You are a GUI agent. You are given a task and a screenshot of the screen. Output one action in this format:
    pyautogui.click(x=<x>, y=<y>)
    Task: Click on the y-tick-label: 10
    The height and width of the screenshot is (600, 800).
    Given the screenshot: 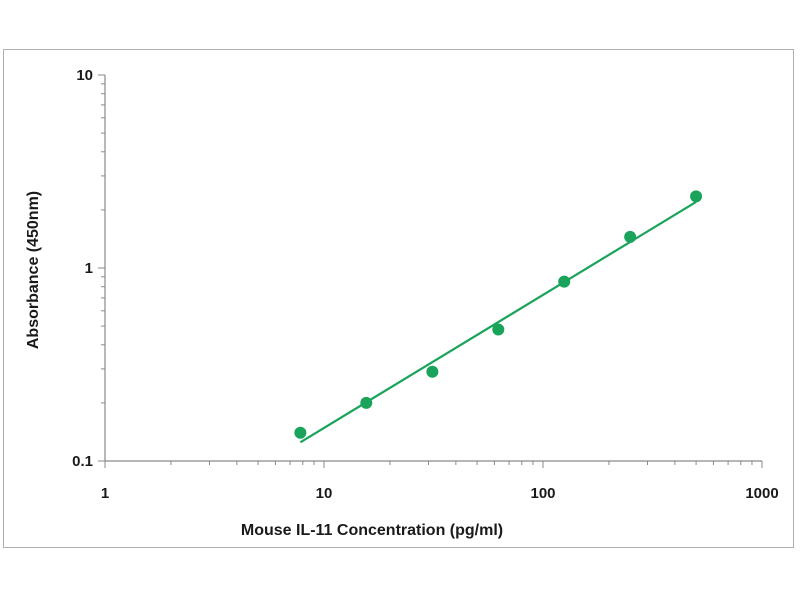 What is the action you would take?
    pyautogui.click(x=84, y=75)
    